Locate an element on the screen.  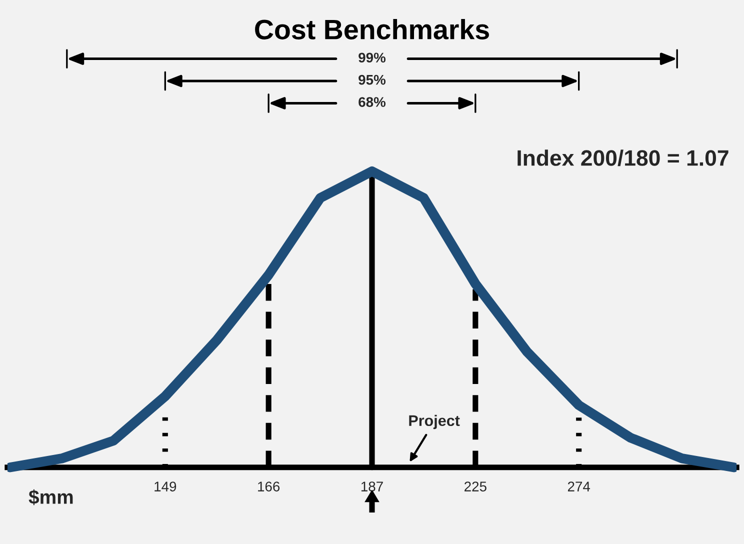
x-tick-label: 149 is located at coordinates (165, 487).